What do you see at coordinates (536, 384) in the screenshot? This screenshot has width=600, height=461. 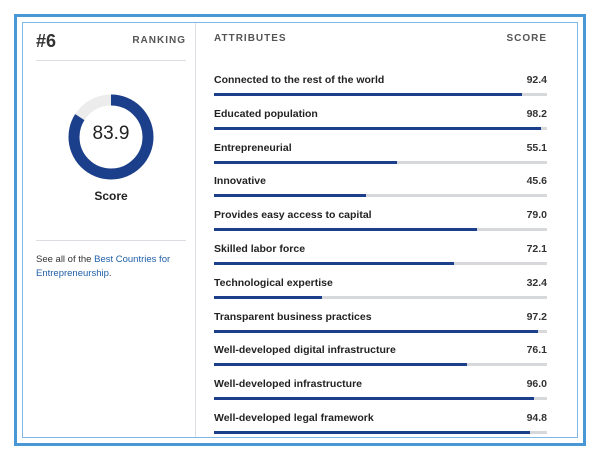 I see `attribute-score: 96.0` at bounding box center [536, 384].